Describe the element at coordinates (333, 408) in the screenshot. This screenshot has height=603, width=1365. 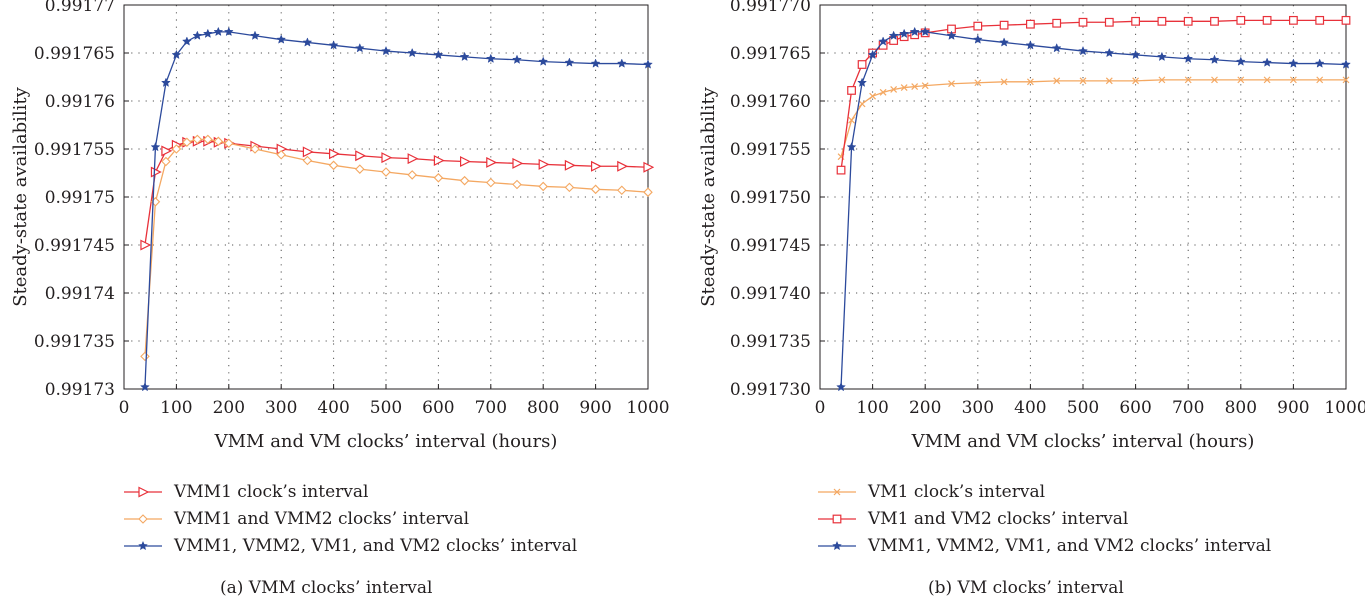
I see `x-tick-label: 400` at that location.